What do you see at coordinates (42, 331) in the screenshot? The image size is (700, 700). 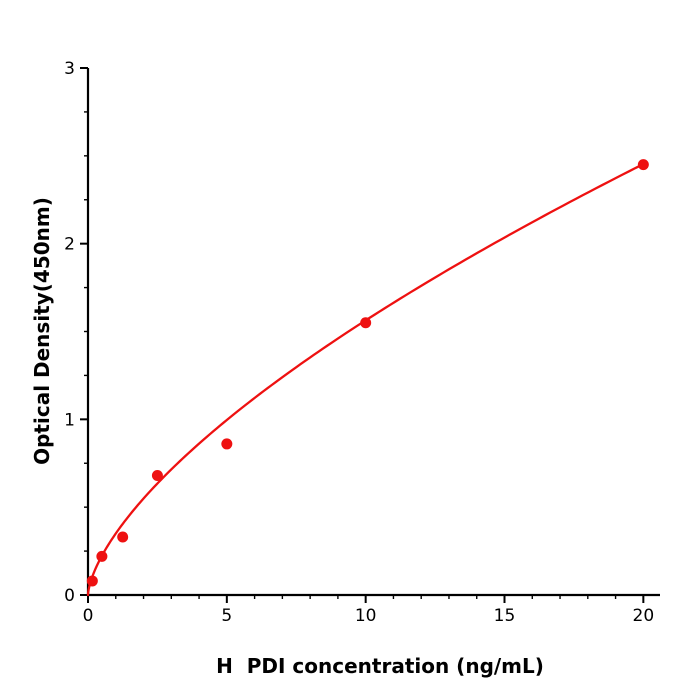 I see `y-axis-title: Optical Density(450nm)` at bounding box center [42, 331].